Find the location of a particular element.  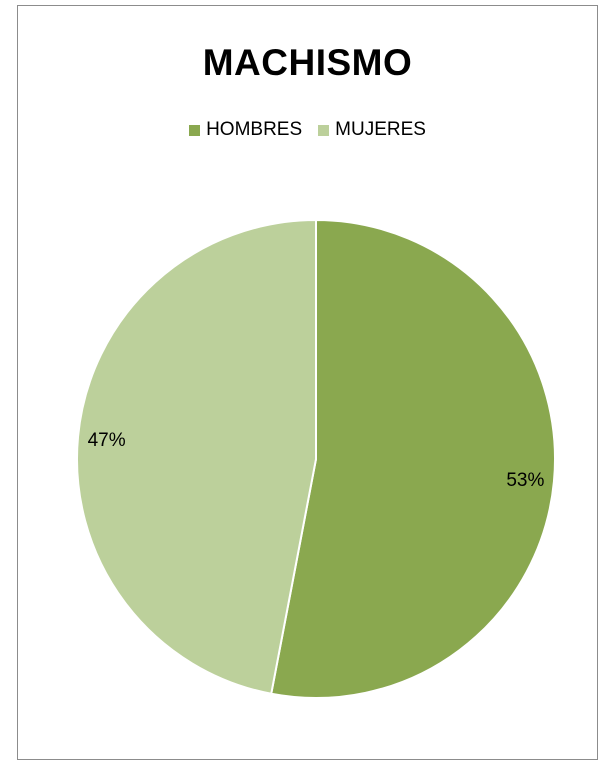

chart-legend: HOMBRES MUJERES is located at coordinates (307, 130).